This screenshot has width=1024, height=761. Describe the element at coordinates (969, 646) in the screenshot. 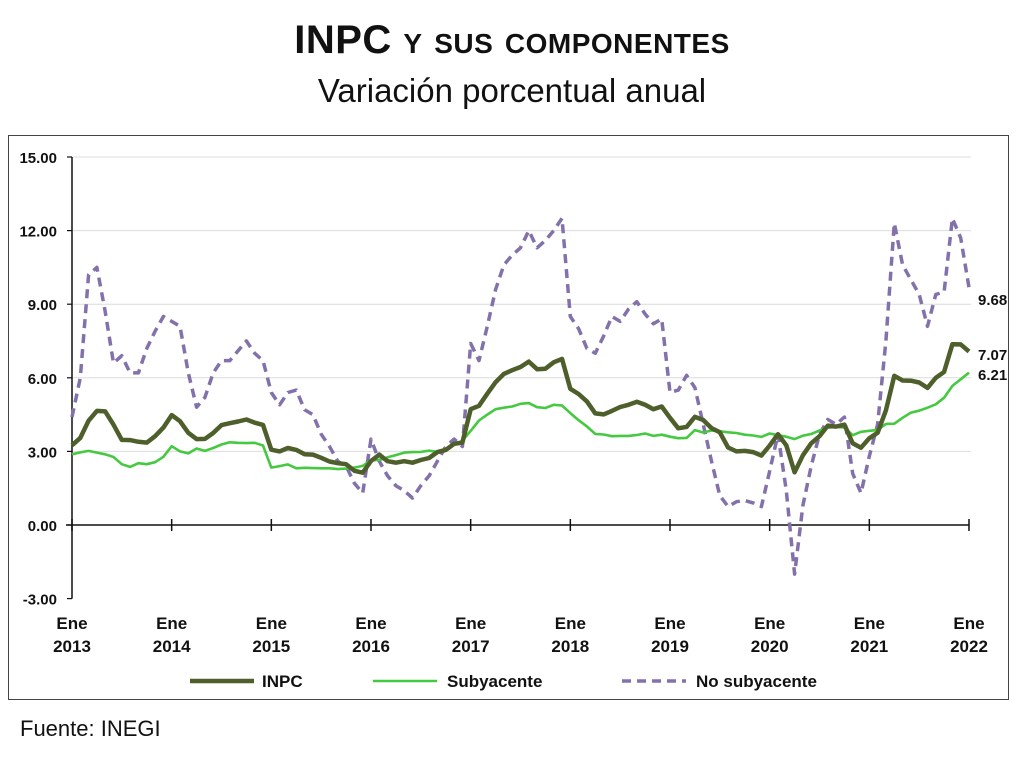

I see `x-tick-year: 2022` at that location.